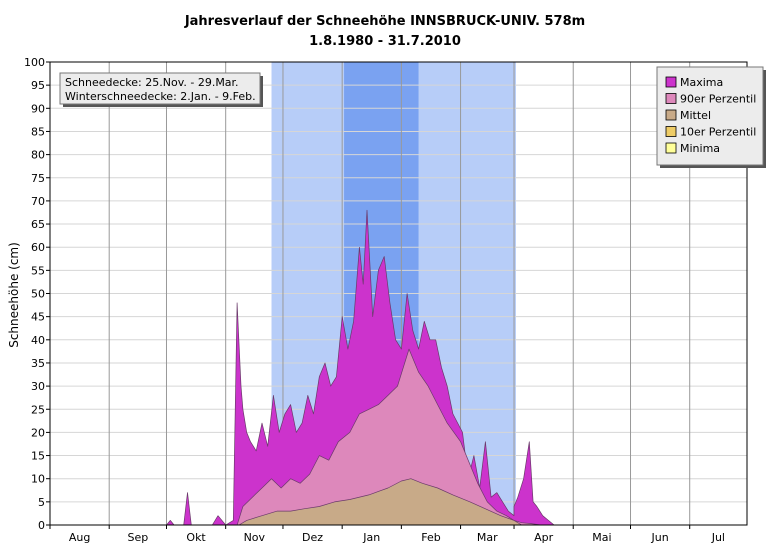  Describe the element at coordinates (371, 537) in the screenshot. I see `x-tick-label-jan: Jan` at that location.